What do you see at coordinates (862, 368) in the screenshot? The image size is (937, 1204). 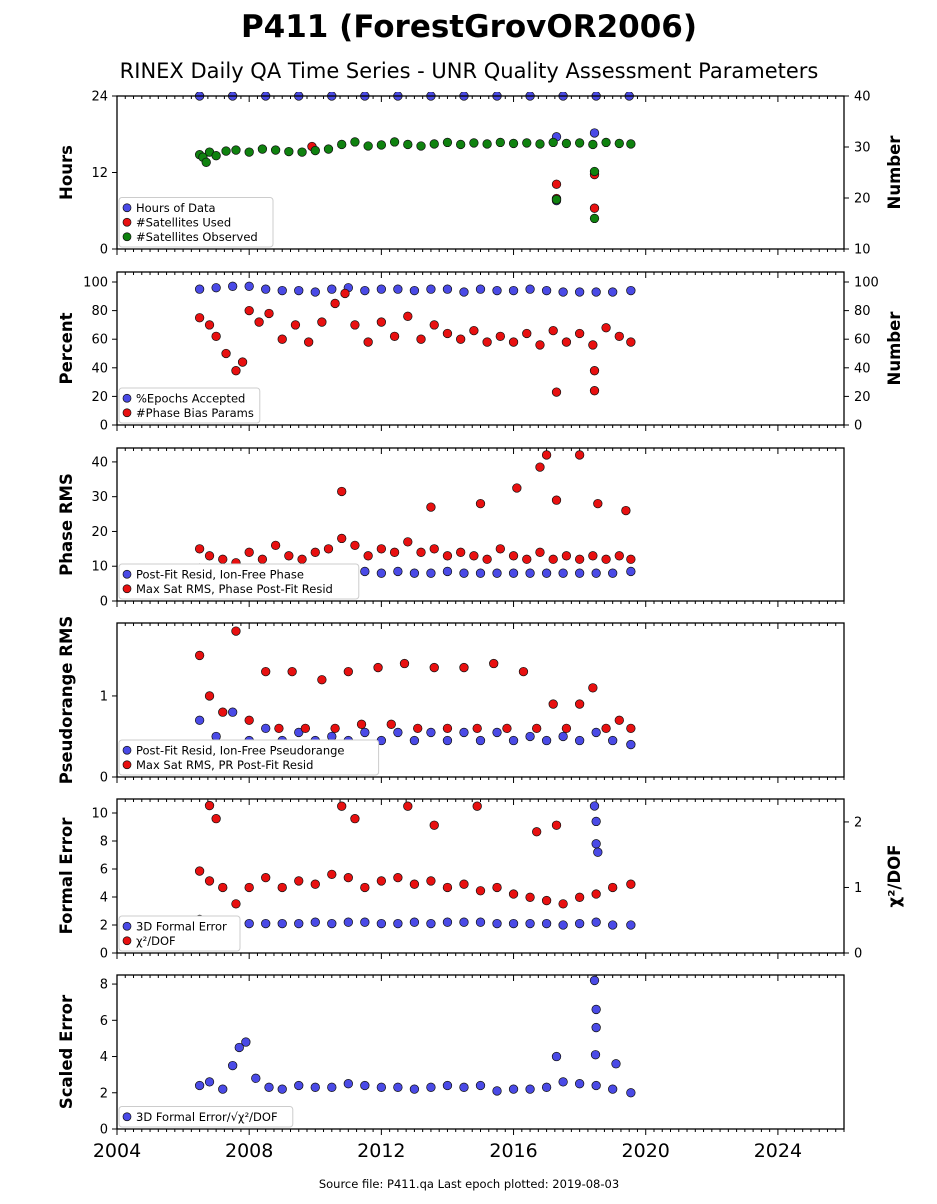 I see `y-right-tick-label: 40` at bounding box center [862, 368].